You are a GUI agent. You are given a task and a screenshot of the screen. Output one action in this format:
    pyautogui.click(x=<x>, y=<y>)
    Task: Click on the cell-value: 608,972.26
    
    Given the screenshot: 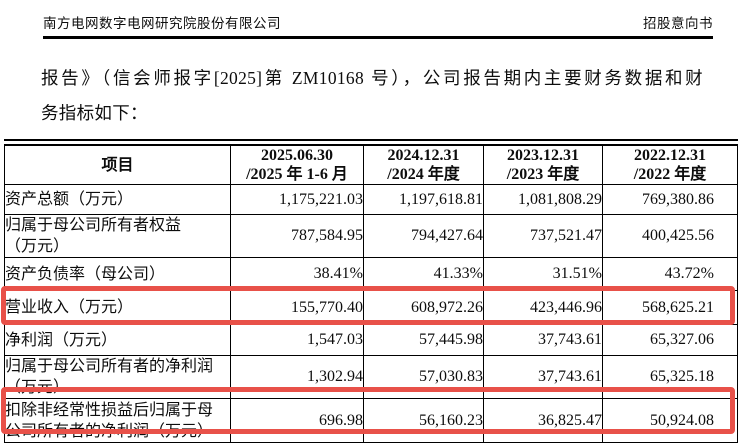 What is the action you would take?
    pyautogui.click(x=423, y=307)
    